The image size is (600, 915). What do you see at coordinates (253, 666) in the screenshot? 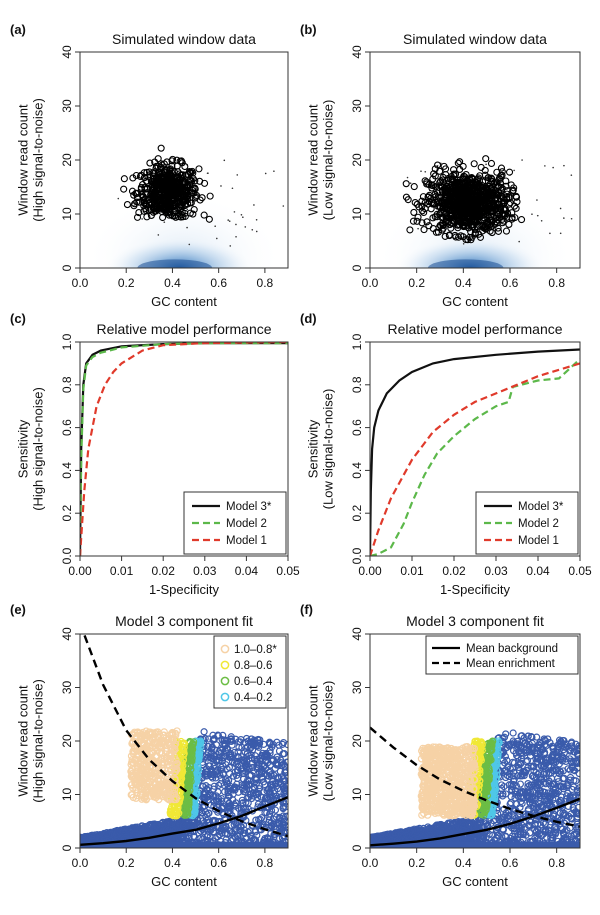
I see `legend-label: 0.8–0.6` at bounding box center [253, 666].